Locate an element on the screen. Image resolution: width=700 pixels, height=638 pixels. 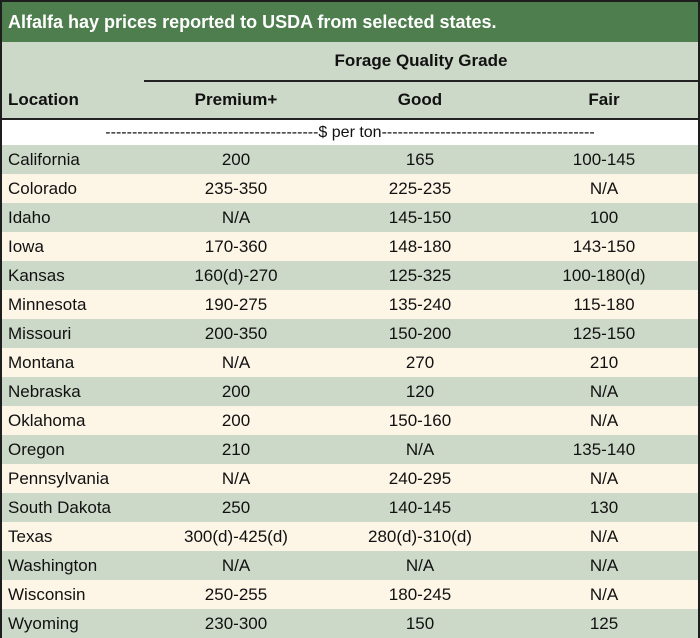
table-row: Colorado 235-350 225-235 N/A is located at coordinates (350, 188).